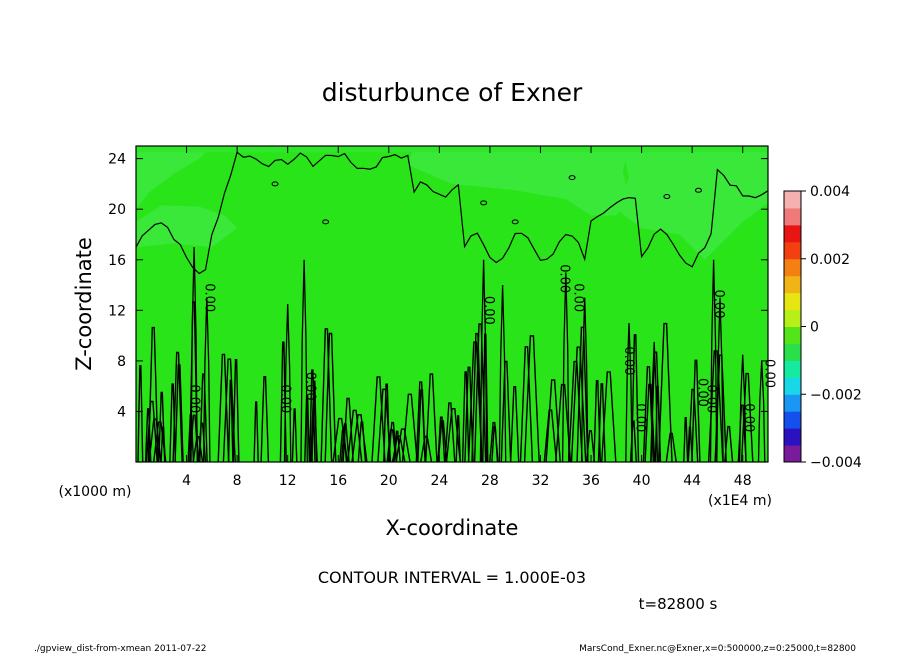 This screenshot has height=654, width=904. I want to click on x-tick-label: 44, so click(692, 481).